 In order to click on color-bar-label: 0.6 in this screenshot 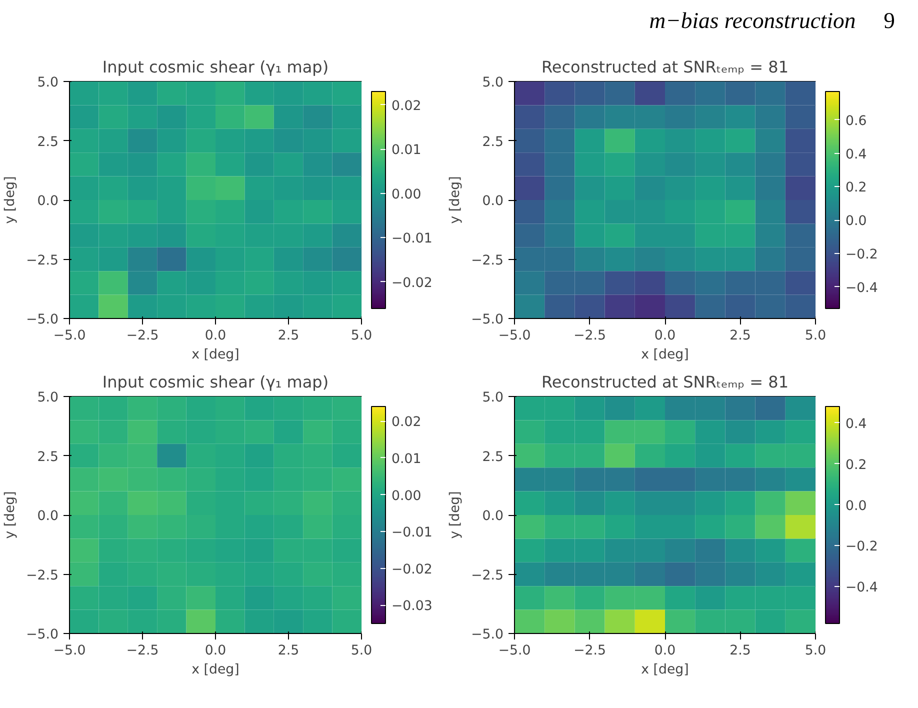, I will do `click(856, 121)`.